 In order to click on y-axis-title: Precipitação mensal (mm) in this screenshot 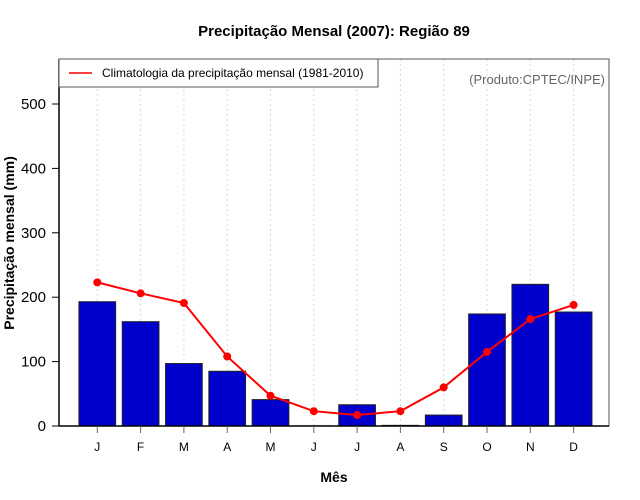, I will do `click(9, 243)`.